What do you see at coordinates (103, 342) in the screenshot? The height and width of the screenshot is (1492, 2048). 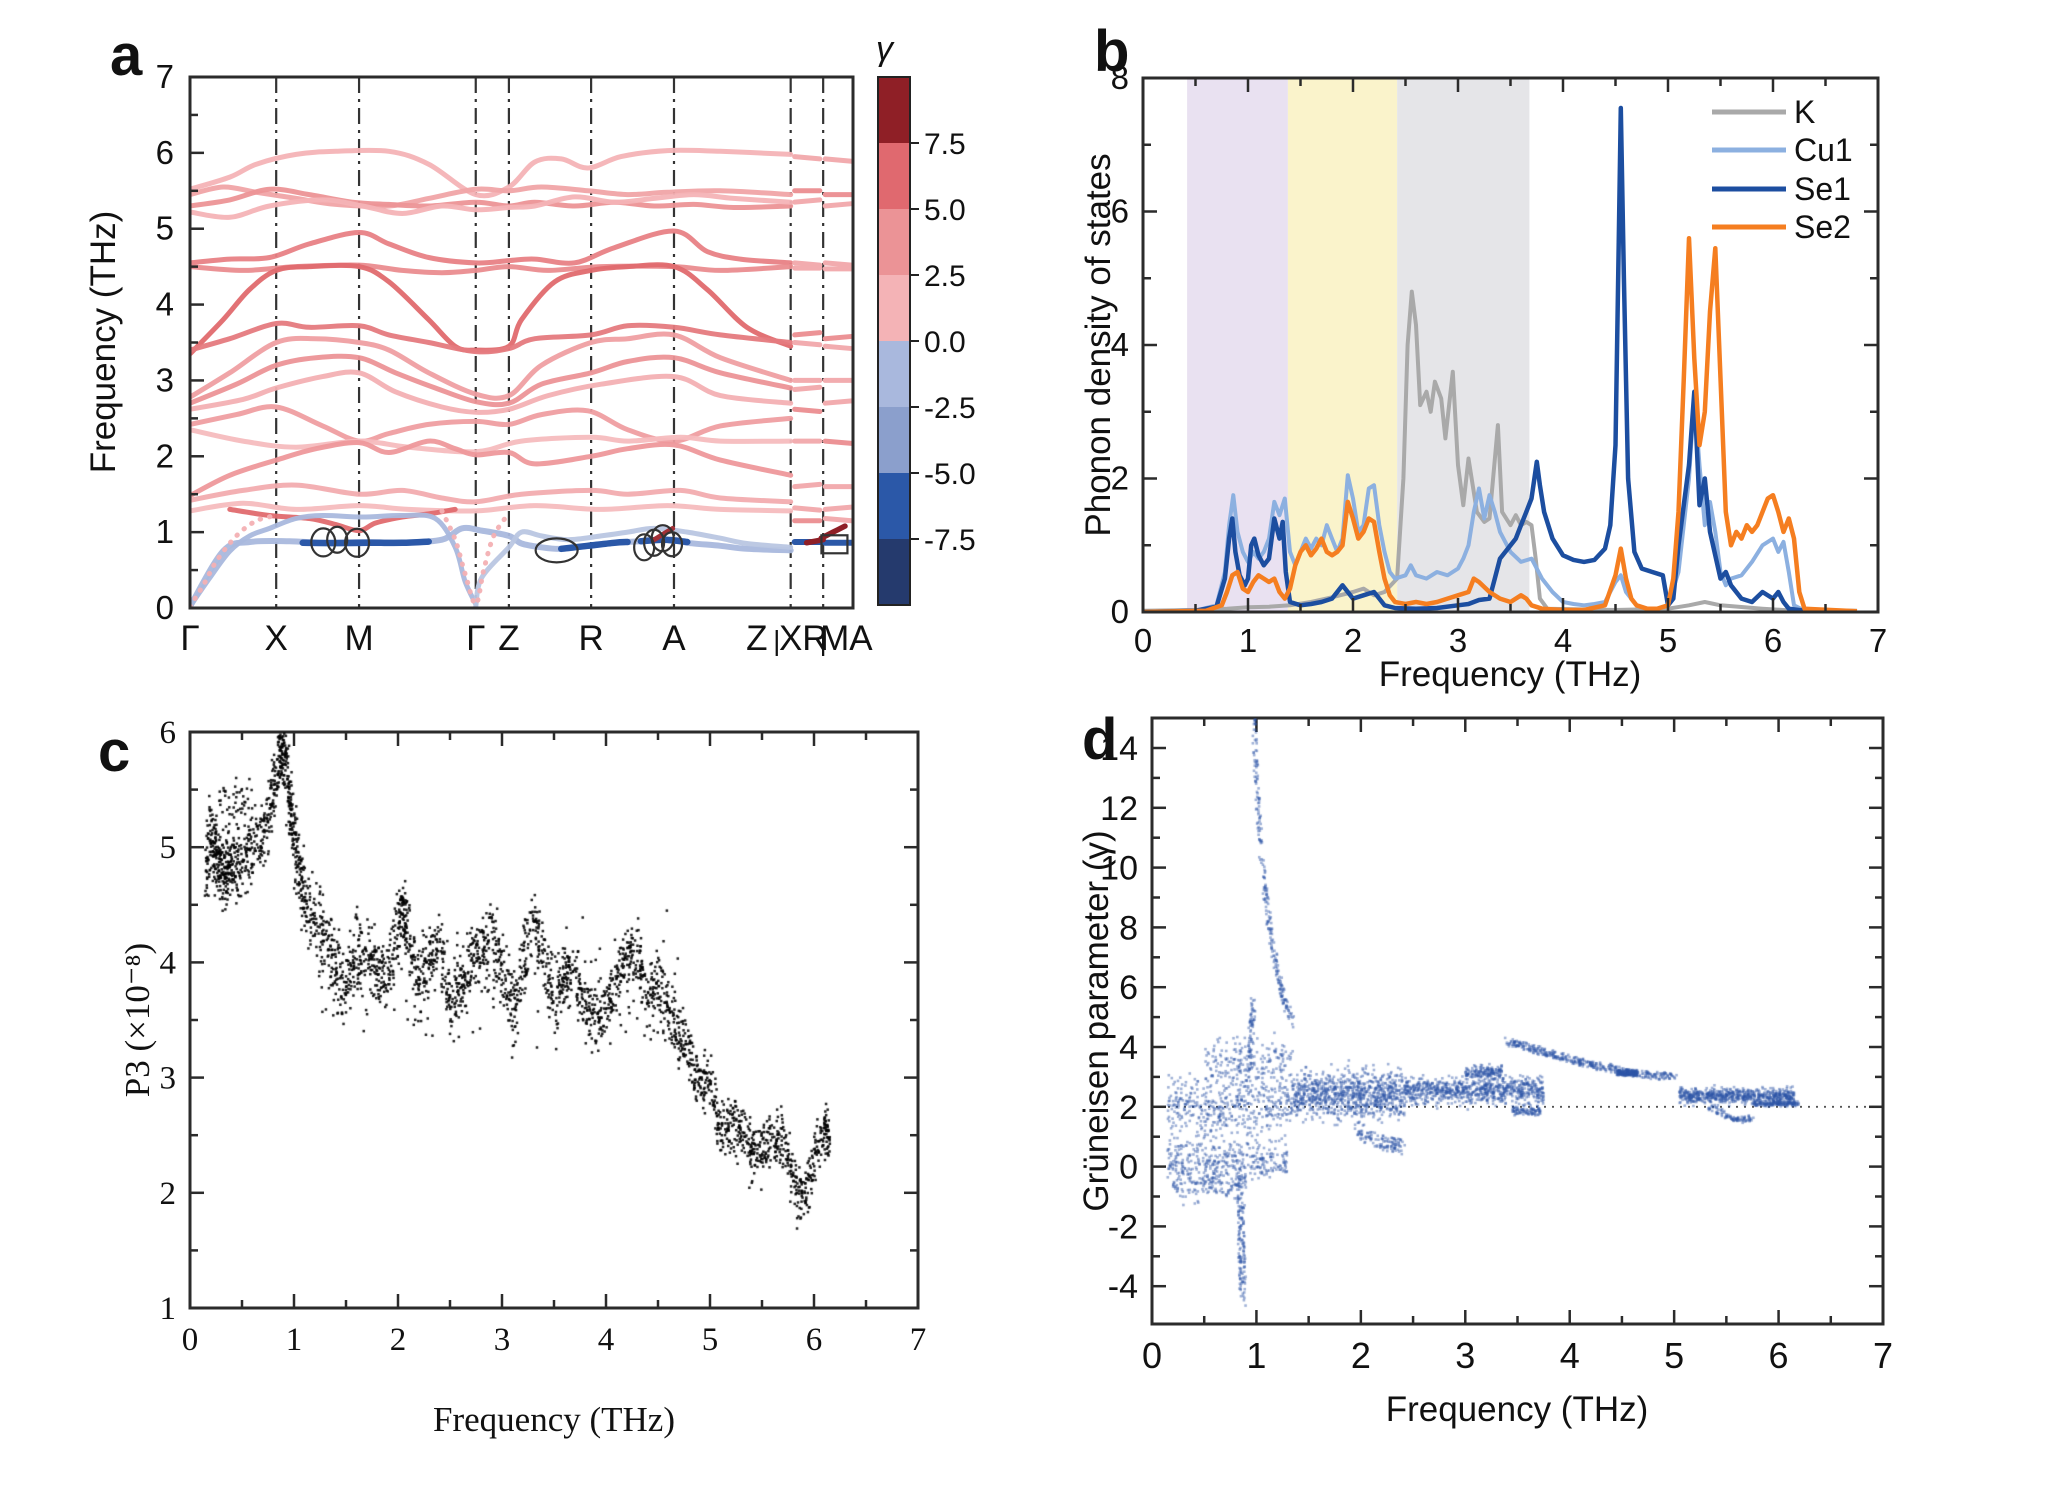 I see `panel-a-ylabel: Frequency (THz)` at bounding box center [103, 342].